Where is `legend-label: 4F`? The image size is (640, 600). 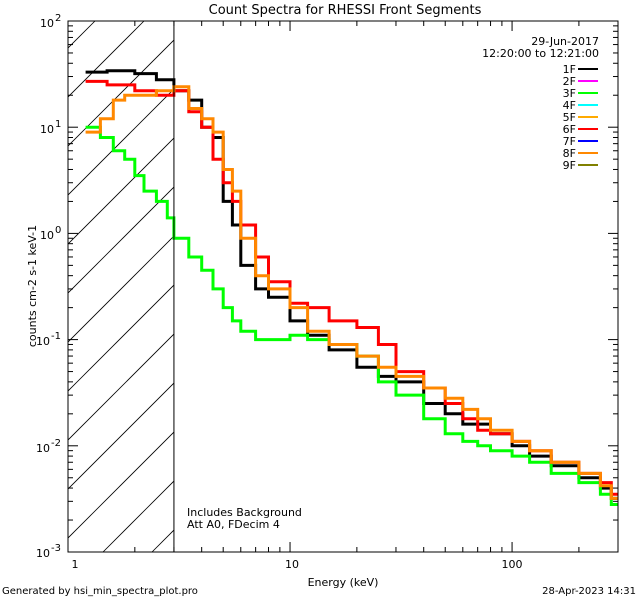 legend-label: 4F is located at coordinates (569, 105).